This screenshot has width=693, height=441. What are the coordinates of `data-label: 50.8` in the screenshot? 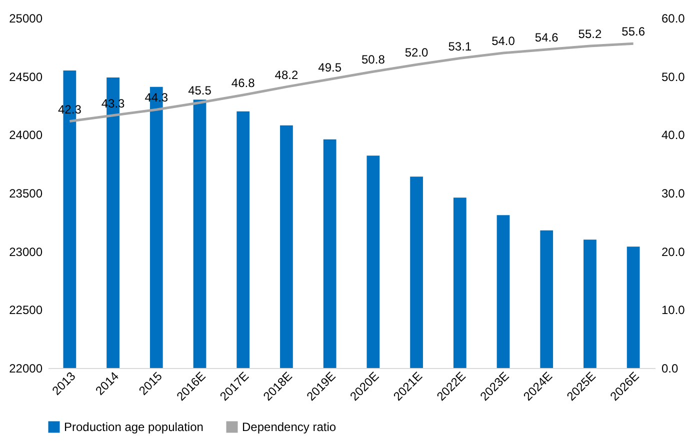 It's located at (374, 59).